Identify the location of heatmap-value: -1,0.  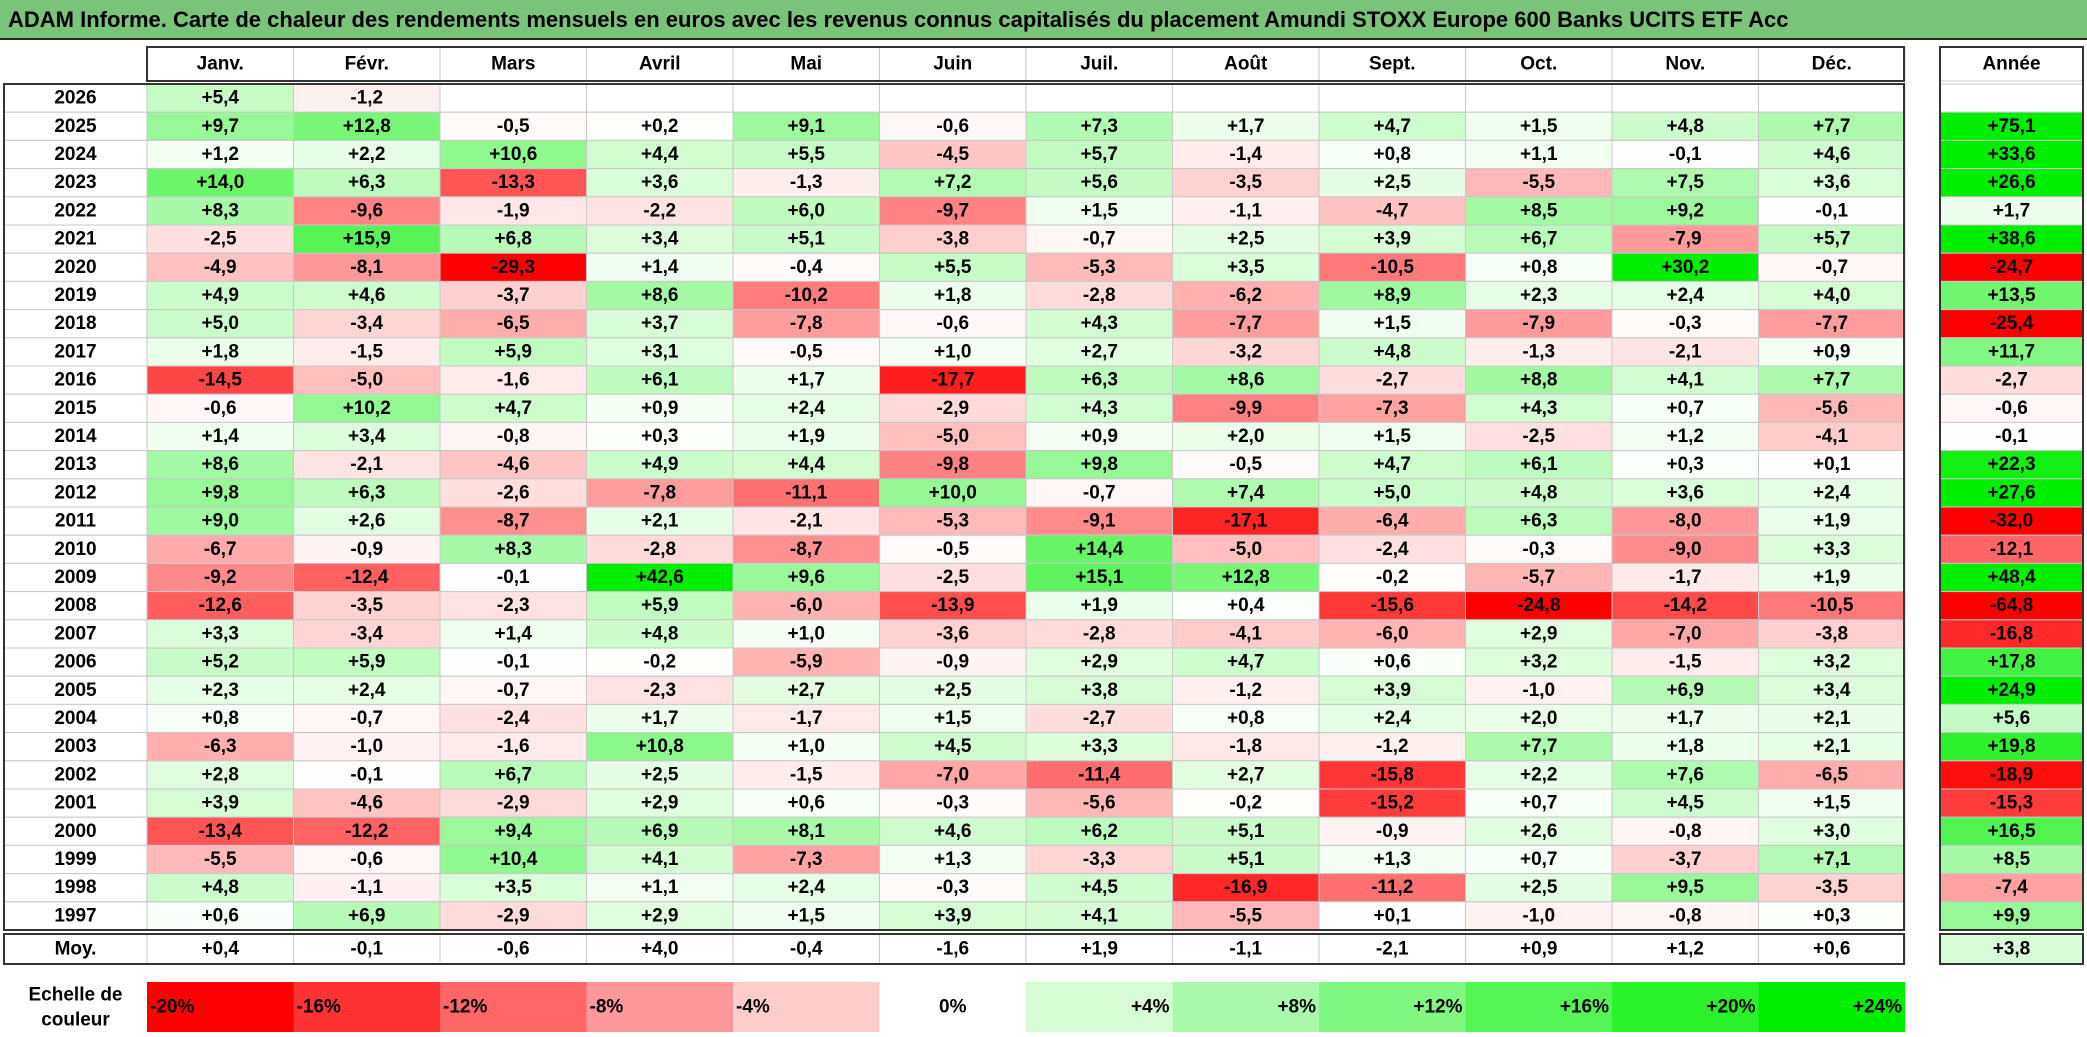
(366, 746).